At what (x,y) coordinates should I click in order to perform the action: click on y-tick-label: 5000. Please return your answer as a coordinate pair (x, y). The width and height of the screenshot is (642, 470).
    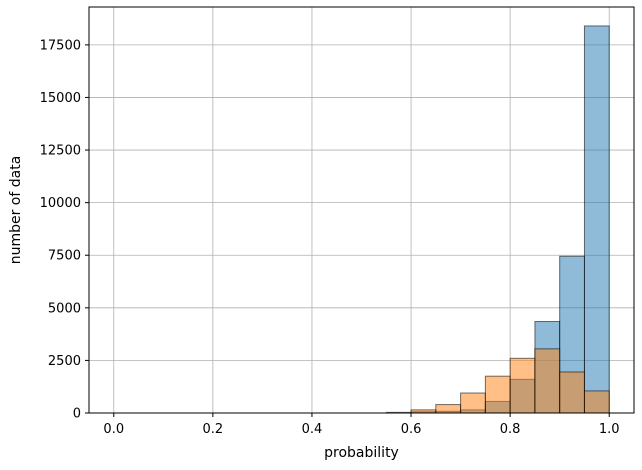
    Looking at the image, I should click on (64, 308).